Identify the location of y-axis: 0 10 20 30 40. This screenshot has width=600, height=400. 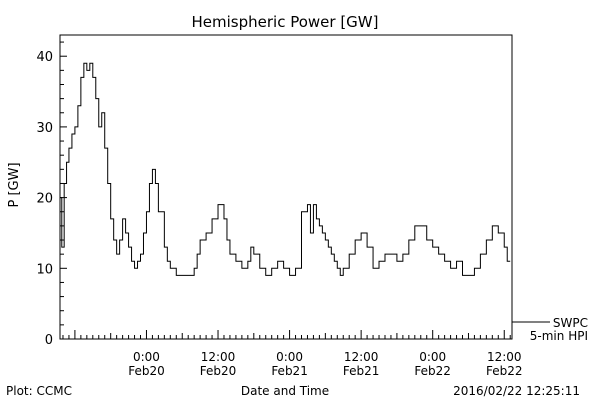
(51, 194).